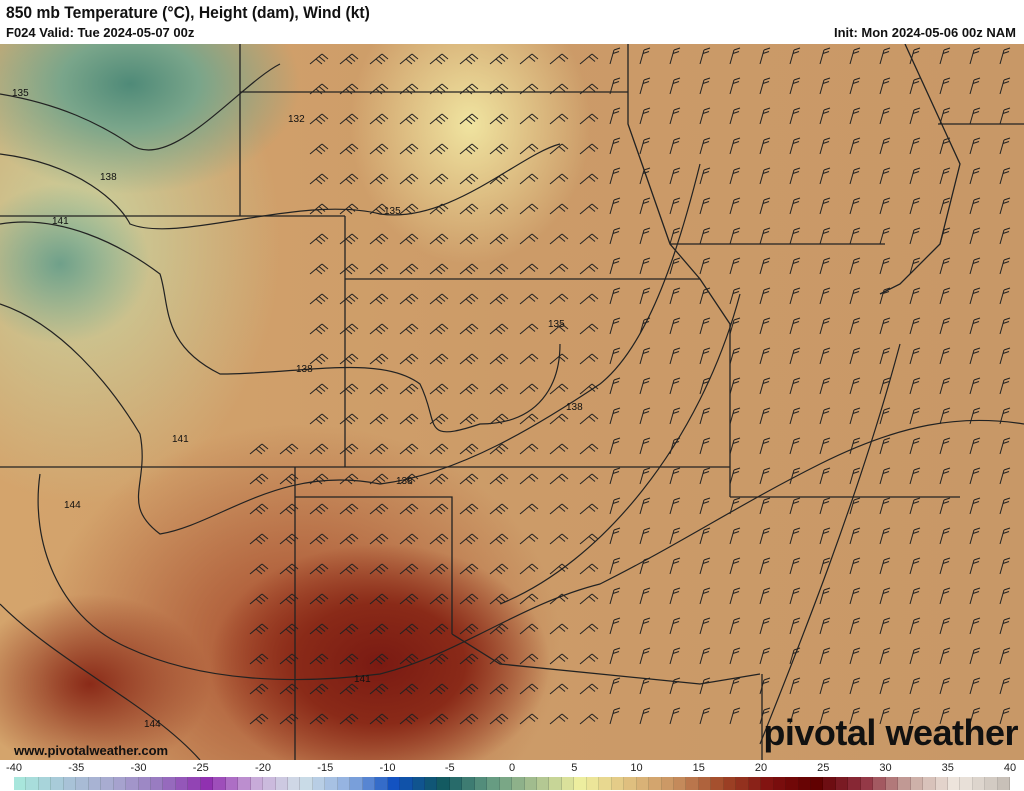 This screenshot has height=791, width=1024. Describe the element at coordinates (325, 768) in the screenshot. I see `colorbar-tick: -15` at that location.